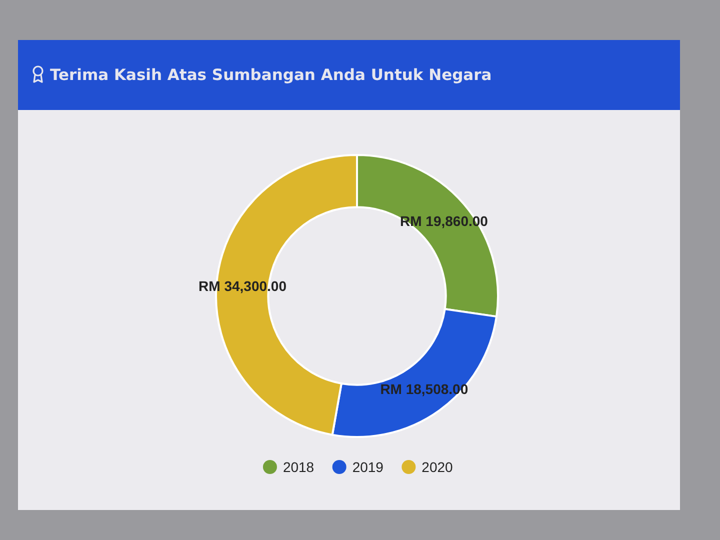 This screenshot has width=720, height=540. Describe the element at coordinates (368, 467) in the screenshot. I see `legend-label: 2019` at that location.